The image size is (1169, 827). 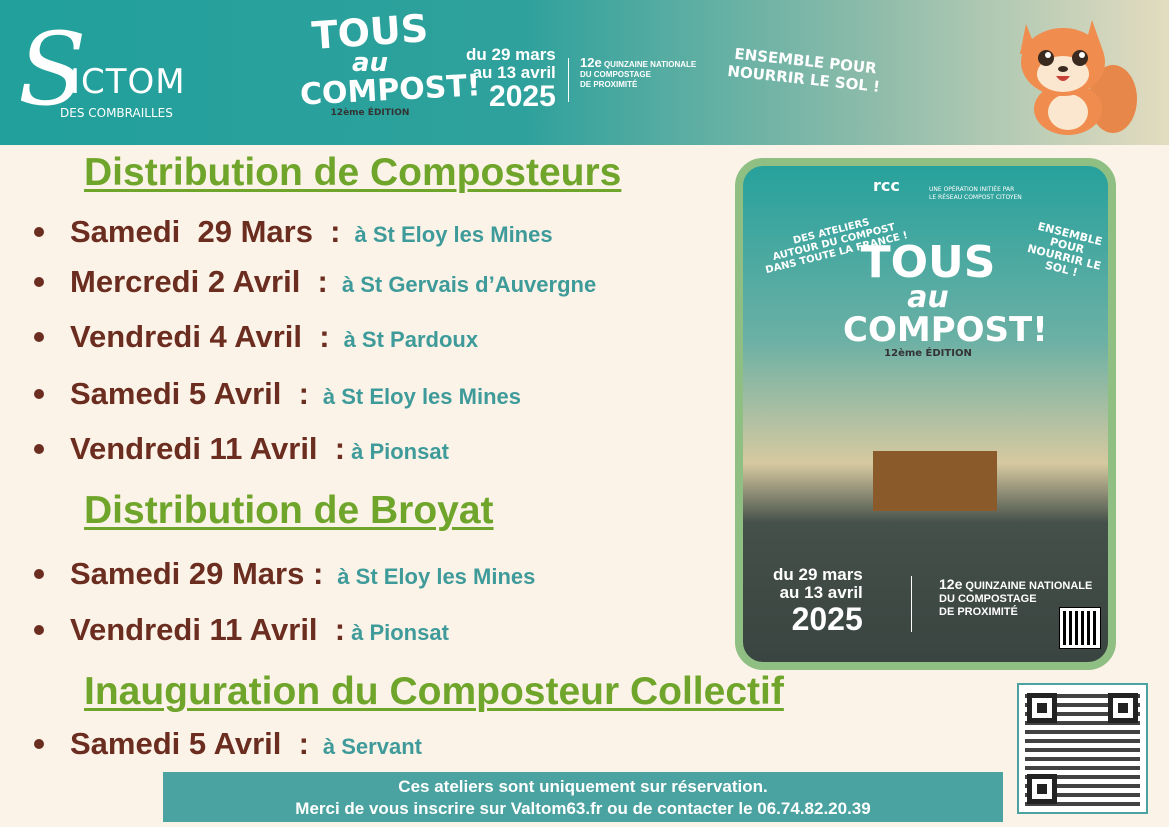 I want to click on event-place: à Servant, so click(x=372, y=746).